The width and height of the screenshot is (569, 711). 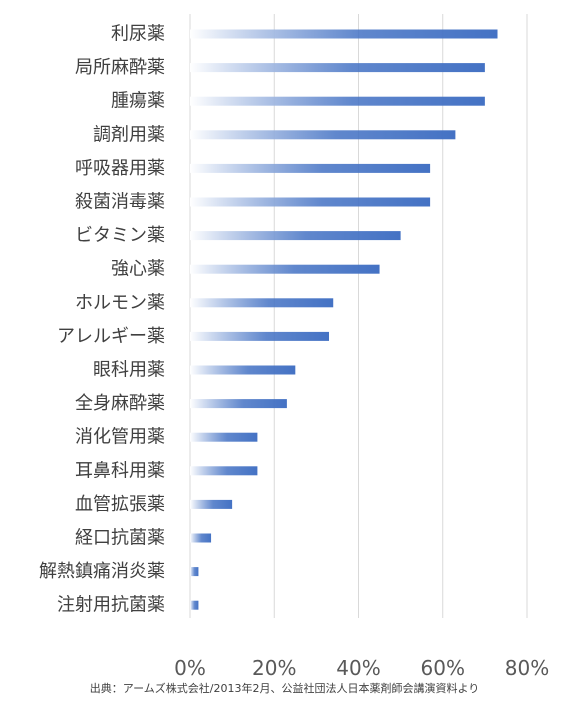 What do you see at coordinates (129, 134) in the screenshot?
I see `category-label-3: 調剤用薬` at bounding box center [129, 134].